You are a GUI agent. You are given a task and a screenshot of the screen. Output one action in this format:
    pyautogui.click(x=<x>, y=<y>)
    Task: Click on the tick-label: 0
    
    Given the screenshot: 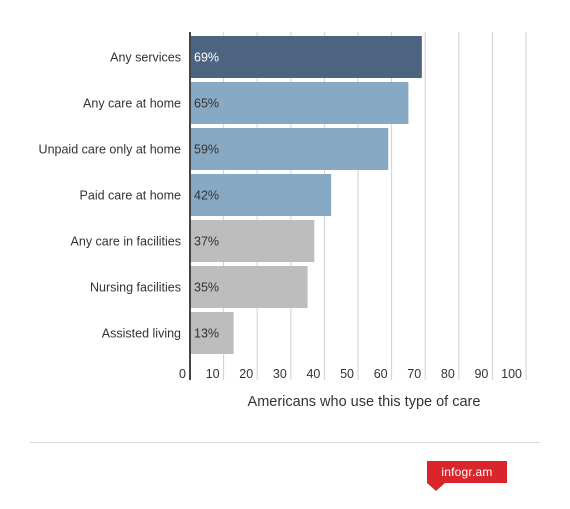 What is the action you would take?
    pyautogui.click(x=182, y=374)
    